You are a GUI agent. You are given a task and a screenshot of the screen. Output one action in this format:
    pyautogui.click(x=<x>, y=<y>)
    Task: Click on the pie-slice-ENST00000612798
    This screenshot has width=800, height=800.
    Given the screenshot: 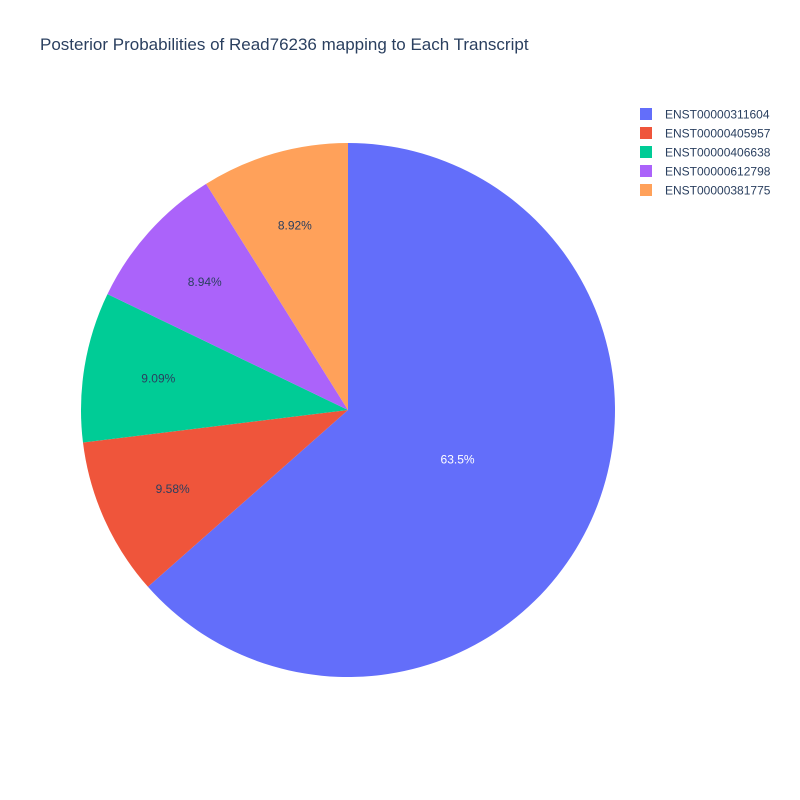 What is the action you would take?
    pyautogui.click(x=227, y=296)
    